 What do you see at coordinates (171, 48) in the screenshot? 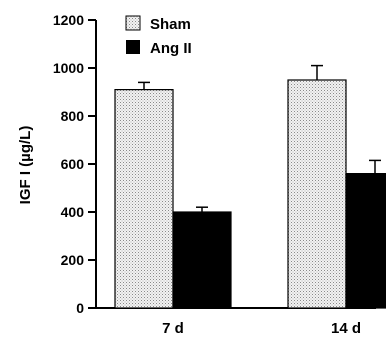
I see `legend-label-ang-ii: Ang II` at bounding box center [171, 48].